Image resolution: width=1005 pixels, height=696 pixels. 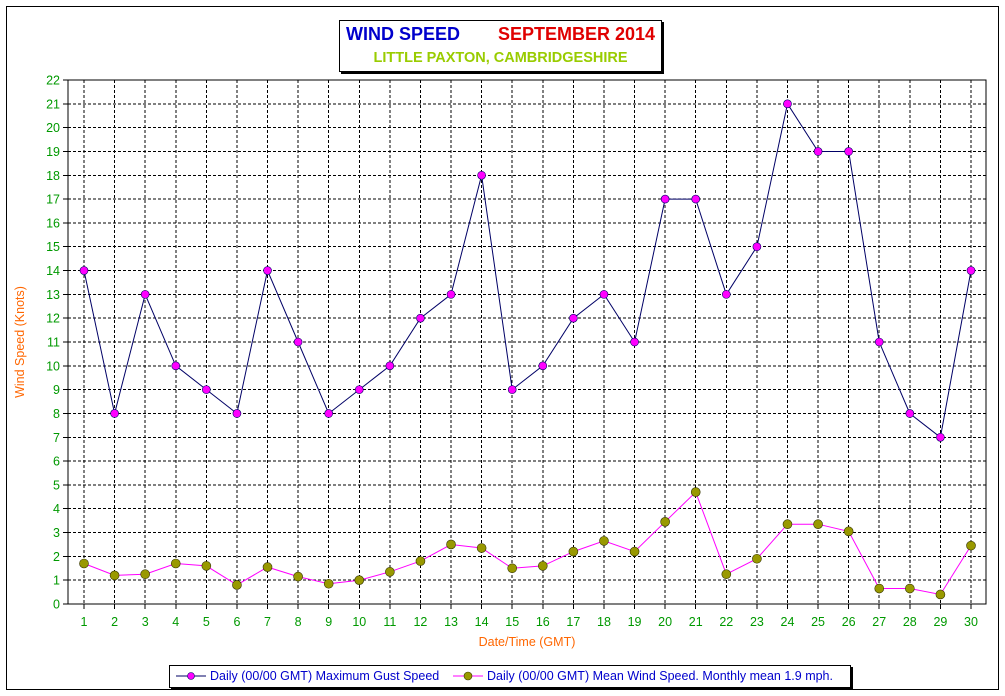 I want to click on y-tick-label: 6, so click(x=56, y=462).